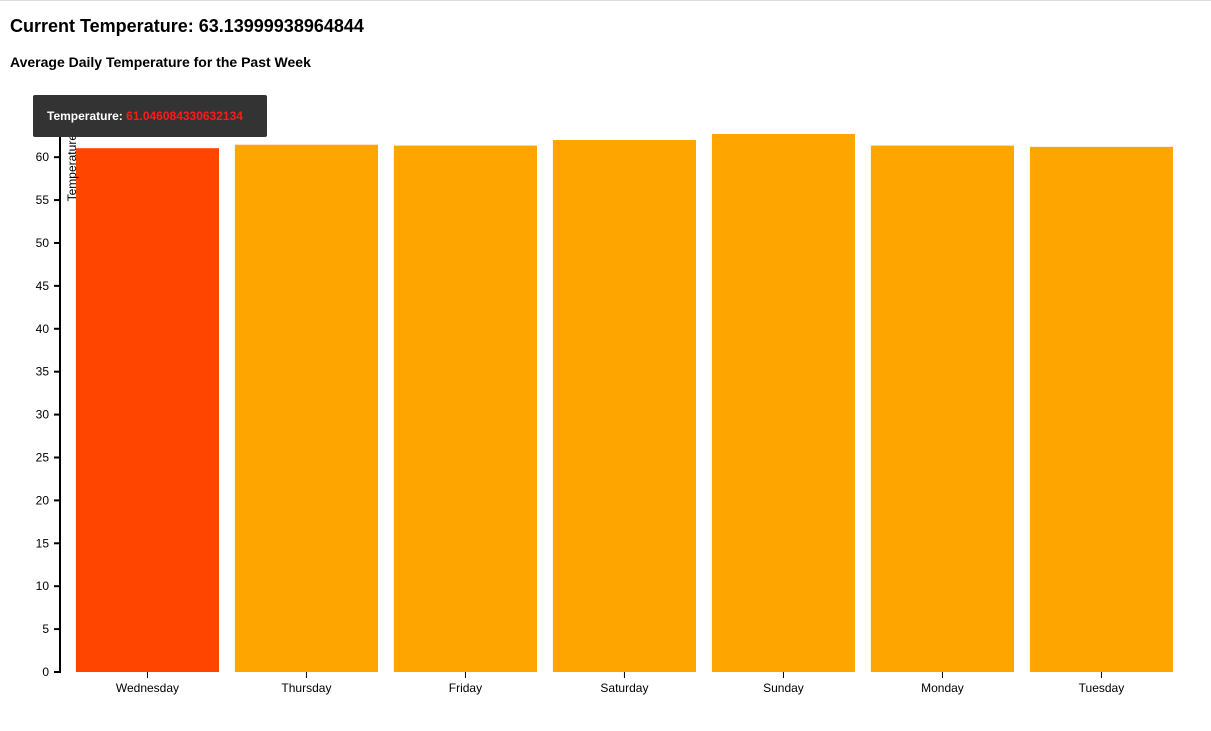 The image size is (1211, 731). Describe the element at coordinates (43, 457) in the screenshot. I see `y-tick-label: 25` at that location.